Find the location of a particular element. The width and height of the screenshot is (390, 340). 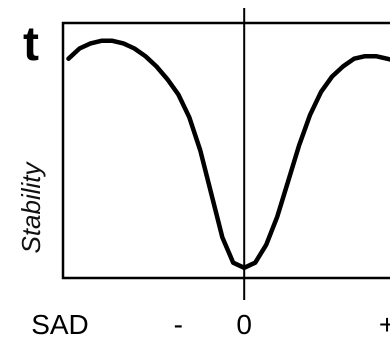

x-tick-labels: - 0 + is located at coordinates (282, 324).